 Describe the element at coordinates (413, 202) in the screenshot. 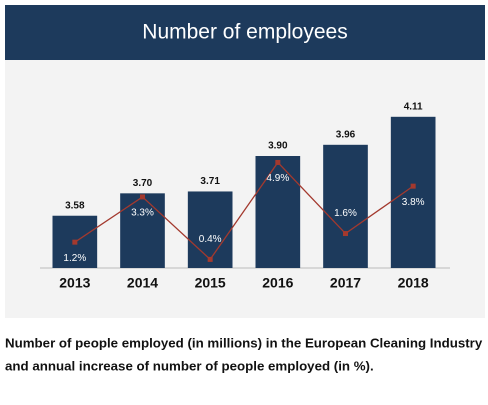

I see `line-value-label: 3.8%` at that location.